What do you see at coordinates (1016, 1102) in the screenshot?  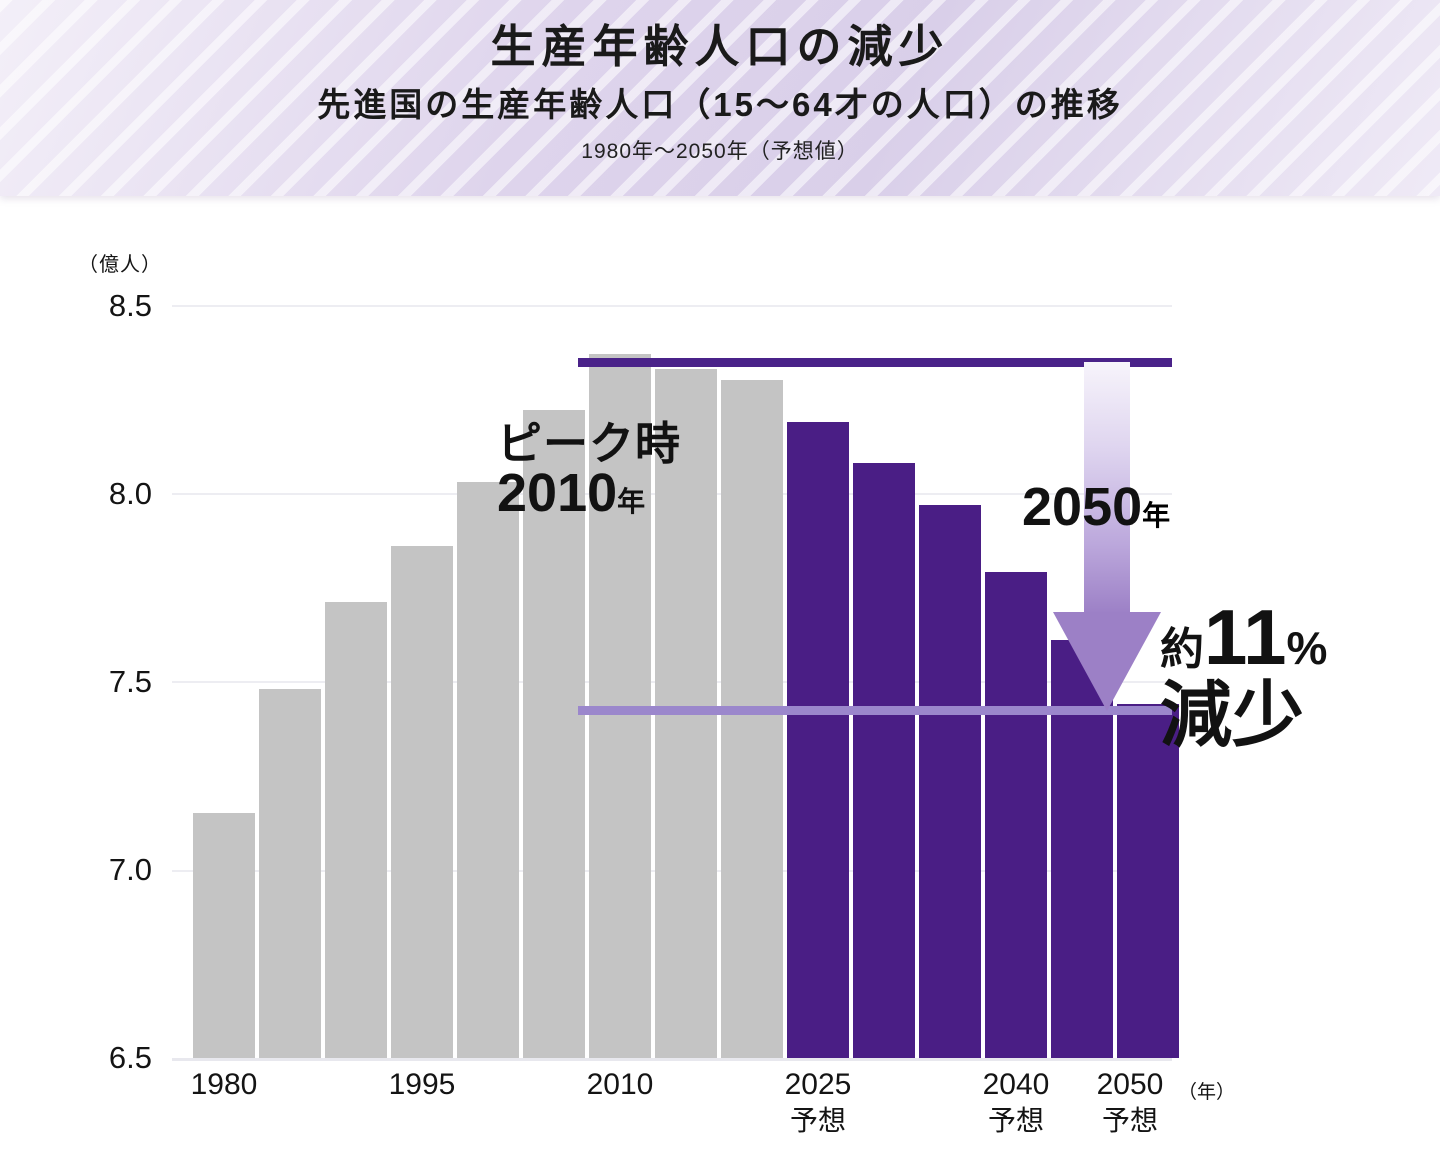 I see `x-label-2040: 2040 予想` at bounding box center [1016, 1102].